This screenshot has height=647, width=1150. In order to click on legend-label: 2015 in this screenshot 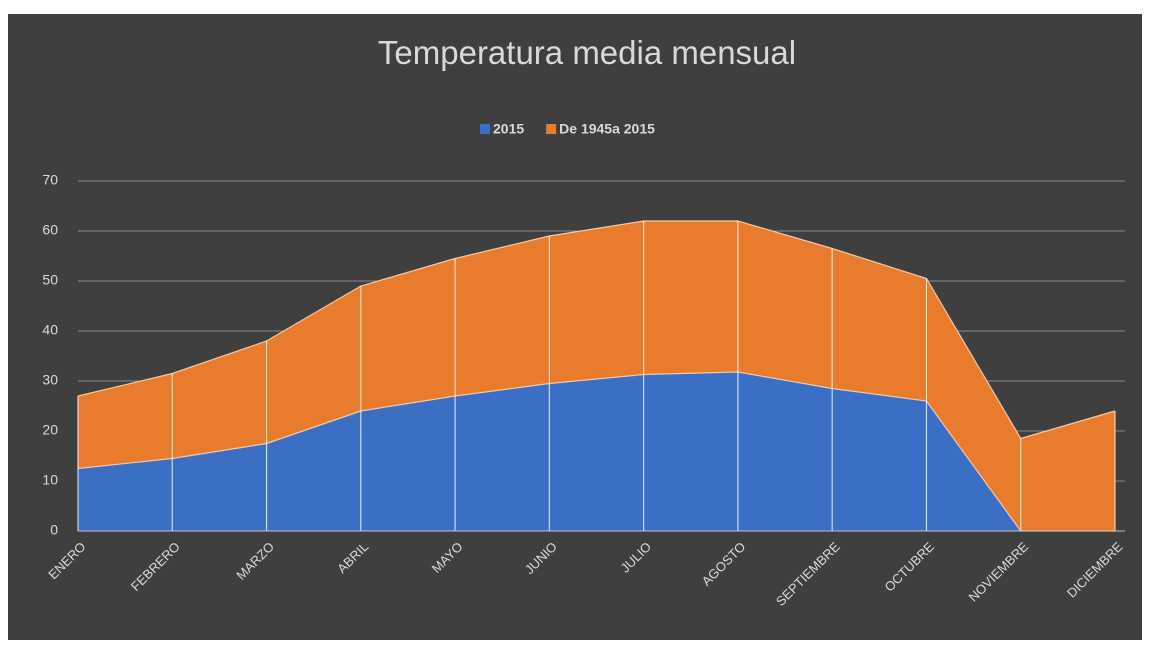, I will do `click(508, 129)`.